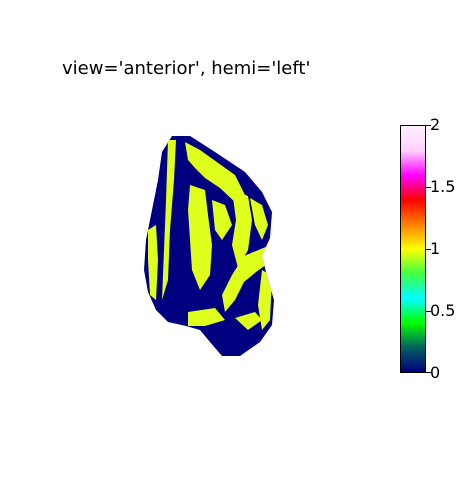  What do you see at coordinates (186, 68) in the screenshot?
I see `figure-title: view='anterior', hemi='left'` at bounding box center [186, 68].